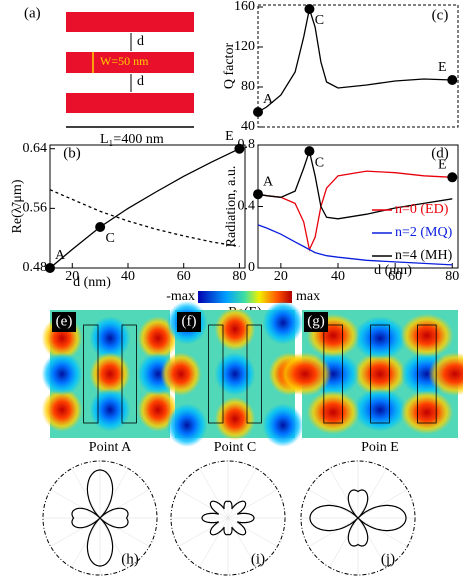 The image size is (463, 583). I want to click on y-tick-label: 0.4, so click(247, 206).